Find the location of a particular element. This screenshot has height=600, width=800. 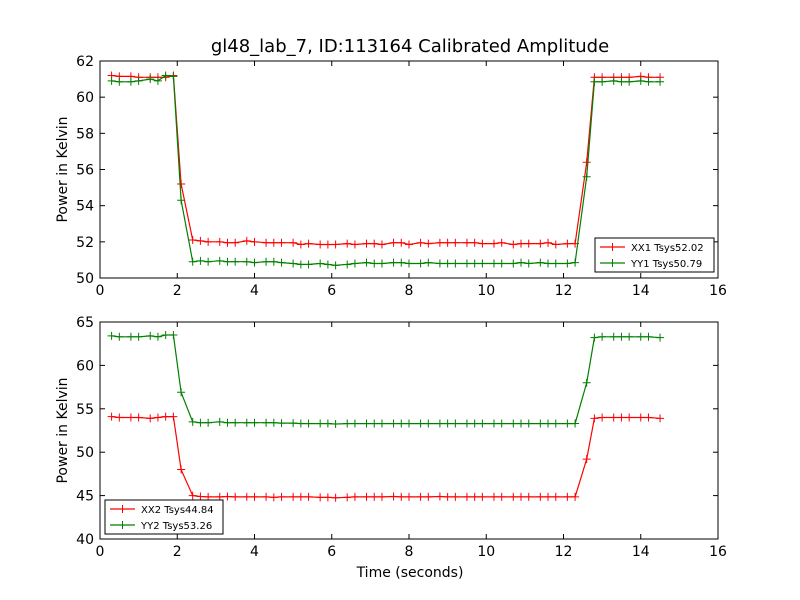

y-tick-label: 56 is located at coordinates (85, 171).